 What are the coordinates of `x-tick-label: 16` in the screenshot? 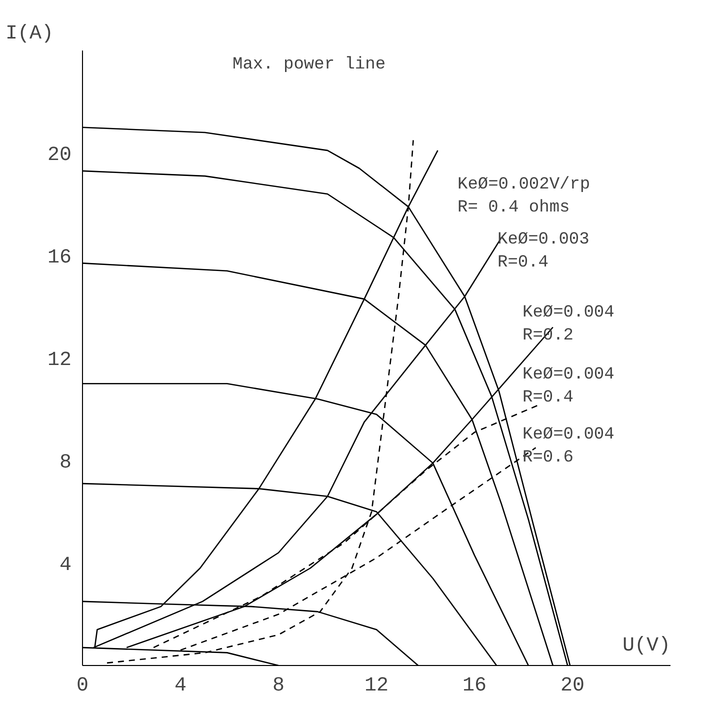 It's located at (474, 686).